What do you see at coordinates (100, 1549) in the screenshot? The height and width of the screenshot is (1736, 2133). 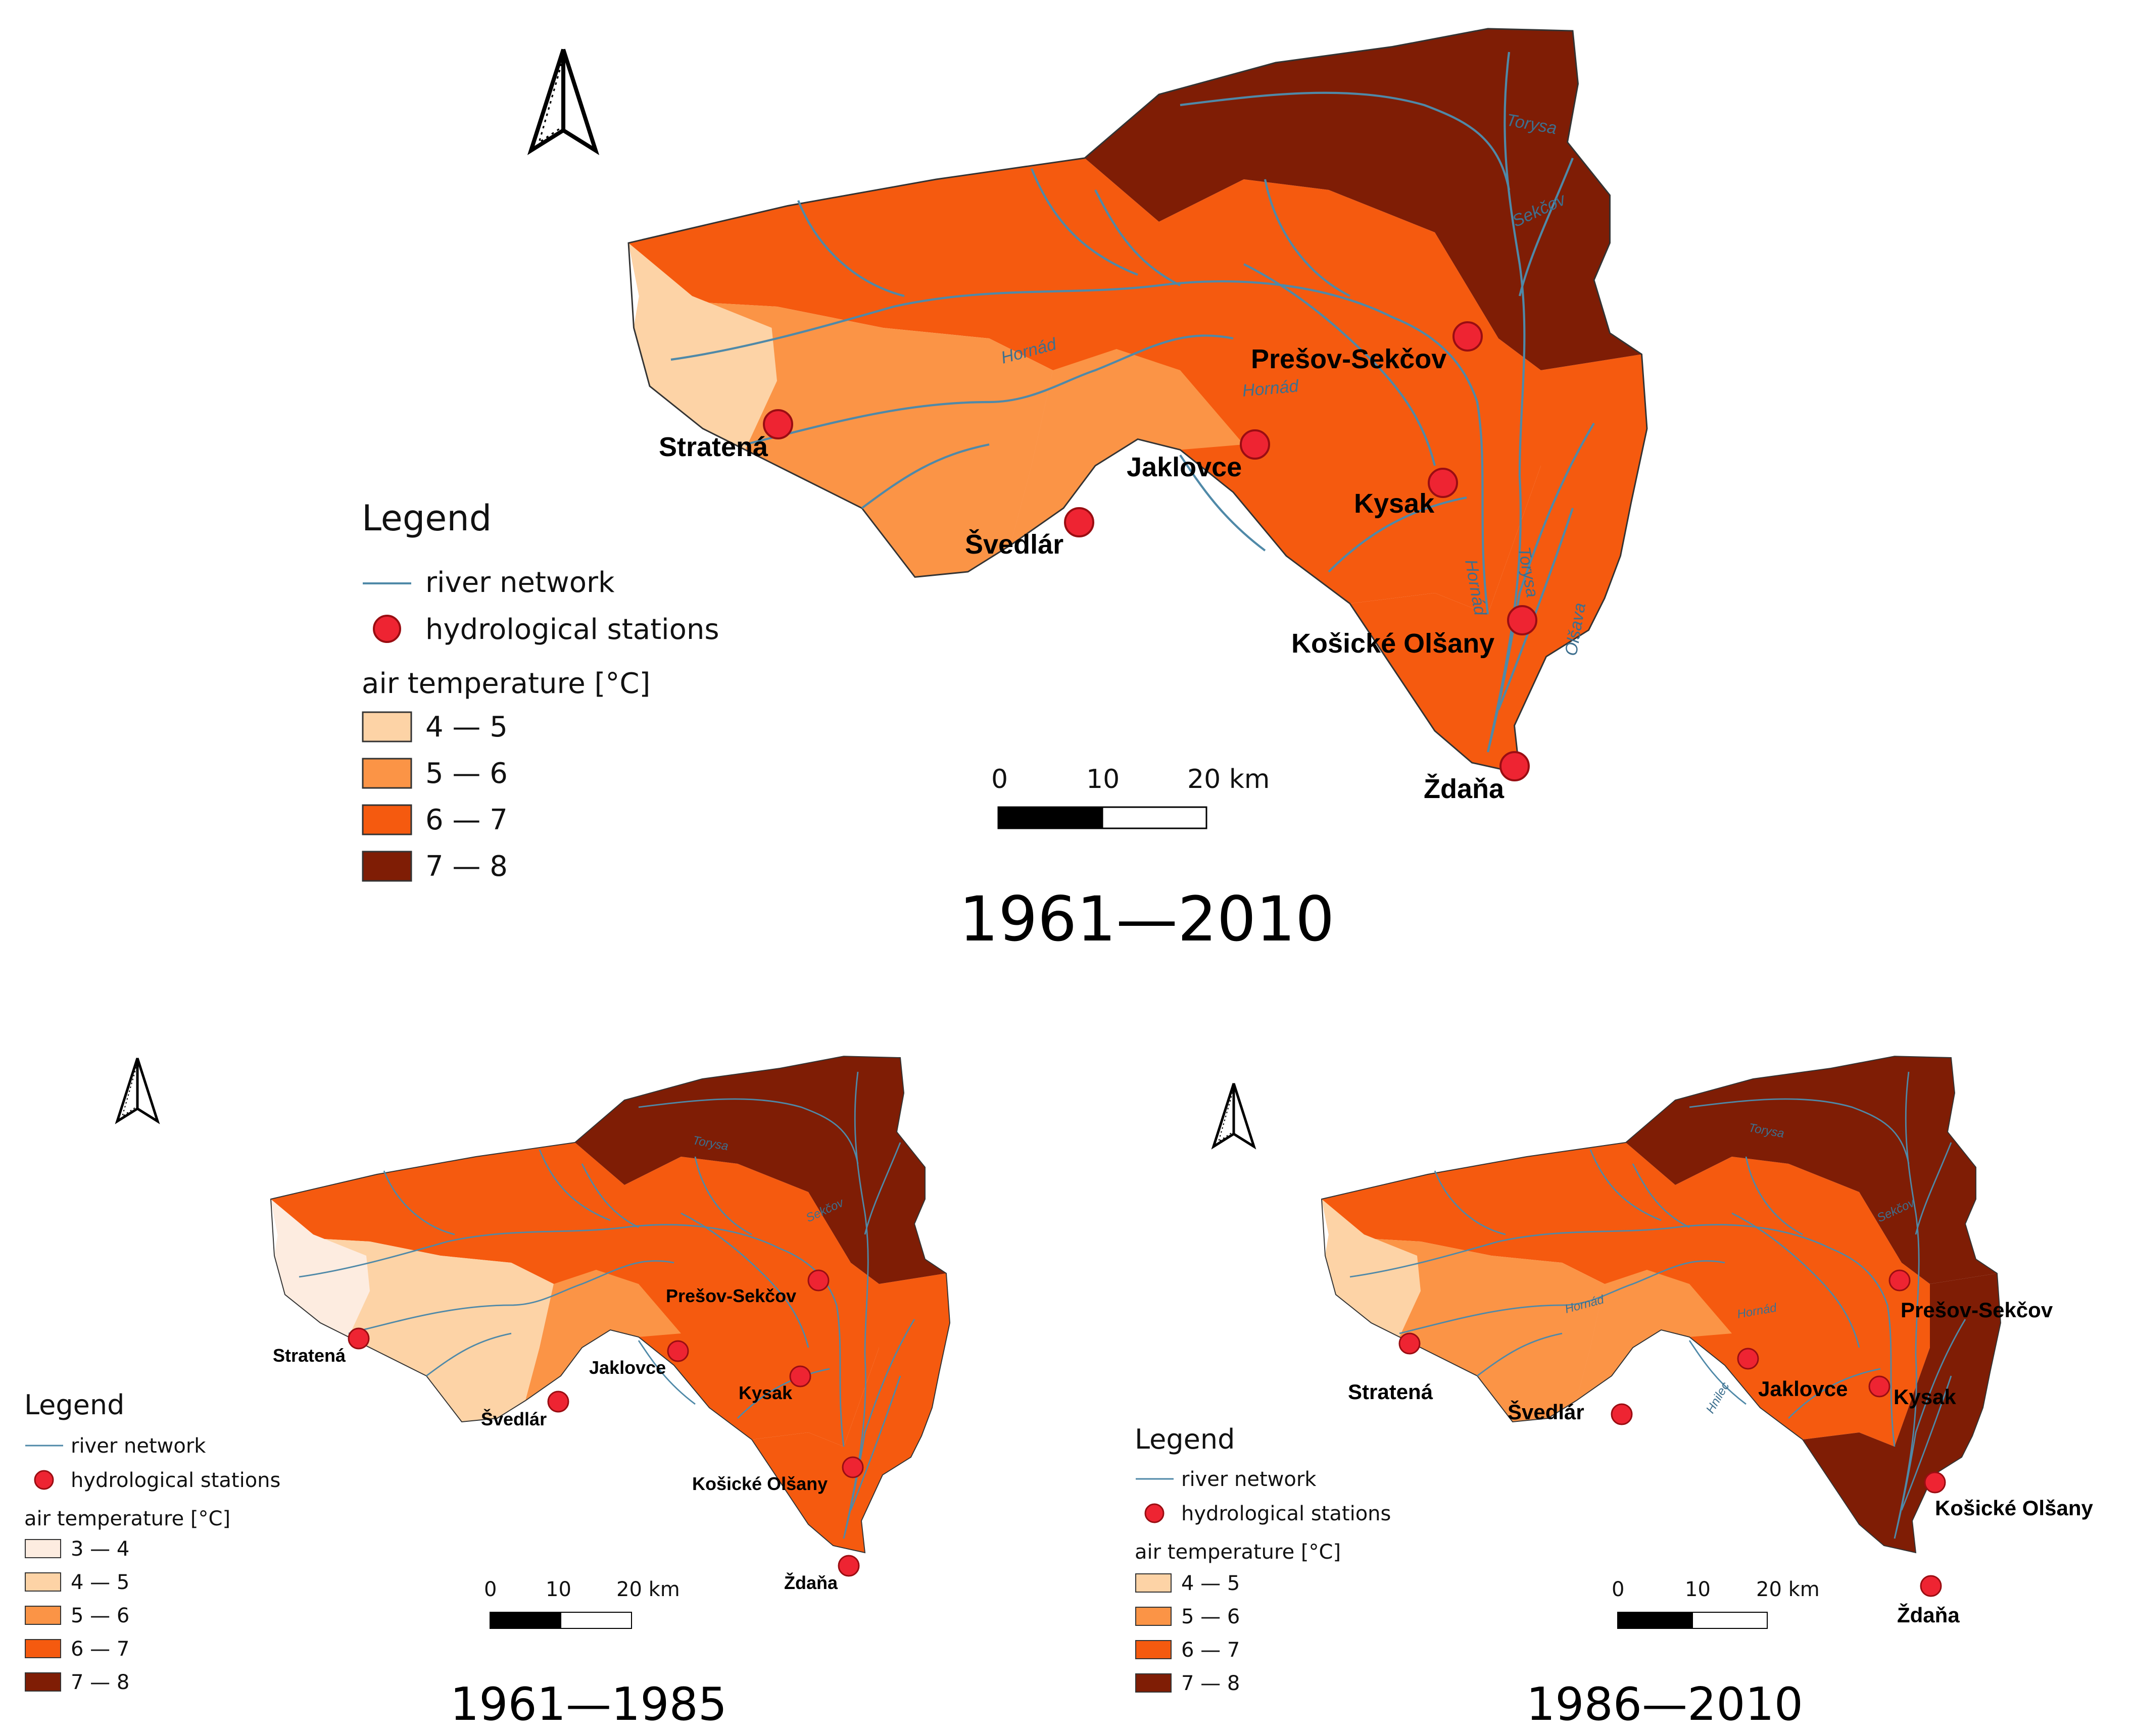 I see `legend-class-label: 3 — 4` at bounding box center [100, 1549].